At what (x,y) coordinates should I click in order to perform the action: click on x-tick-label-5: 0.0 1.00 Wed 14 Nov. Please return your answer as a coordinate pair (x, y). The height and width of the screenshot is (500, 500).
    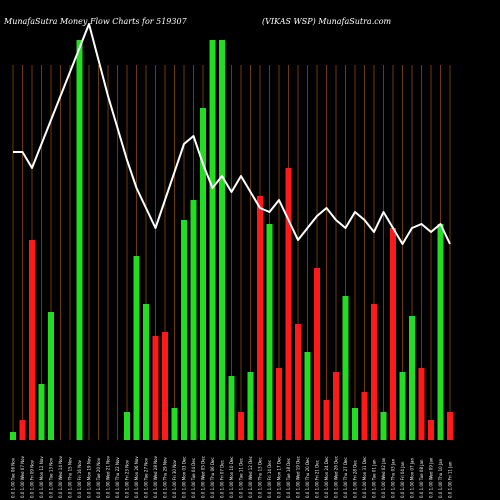
    Looking at the image, I should click on (60, 476).